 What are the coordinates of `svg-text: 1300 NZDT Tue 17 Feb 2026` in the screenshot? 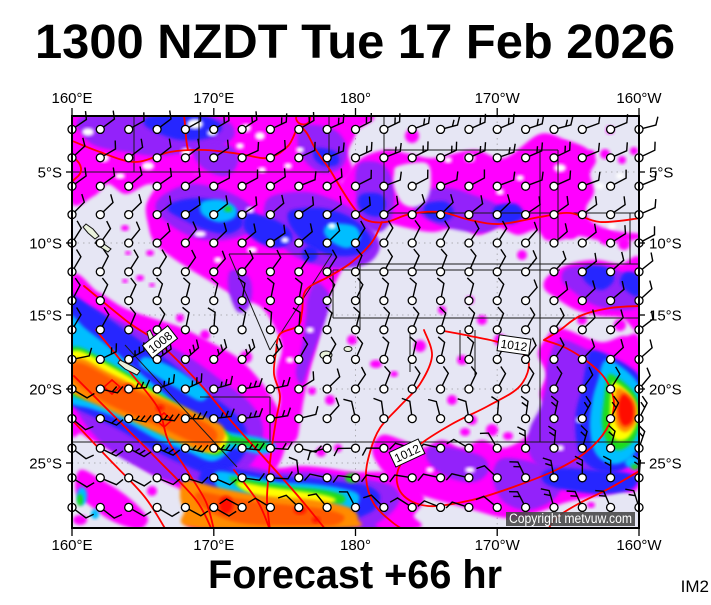 It's located at (355, 42).